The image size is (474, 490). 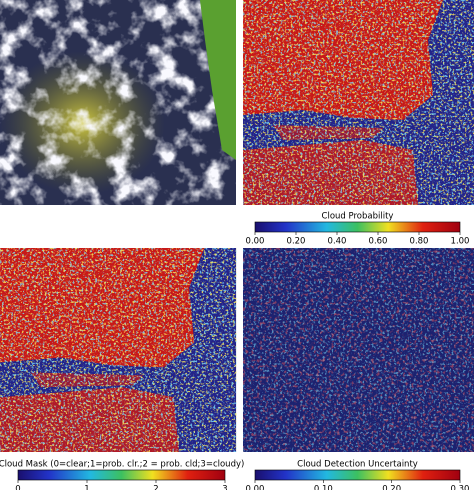 I want to click on colorbar-title: Cloud Probability, so click(x=358, y=217).